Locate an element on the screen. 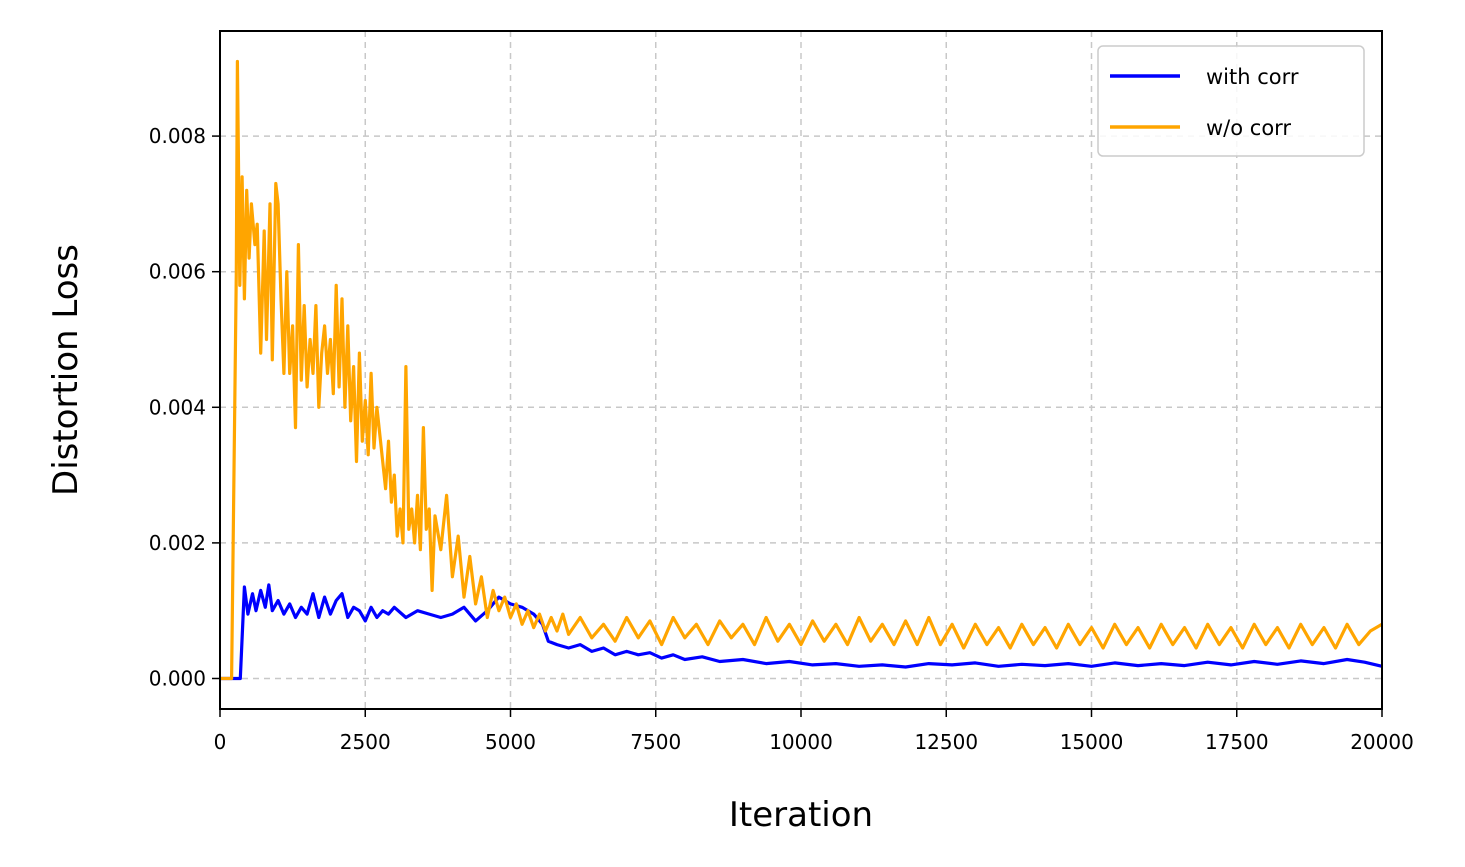  x-tick-label: 20000 is located at coordinates (1382, 742).